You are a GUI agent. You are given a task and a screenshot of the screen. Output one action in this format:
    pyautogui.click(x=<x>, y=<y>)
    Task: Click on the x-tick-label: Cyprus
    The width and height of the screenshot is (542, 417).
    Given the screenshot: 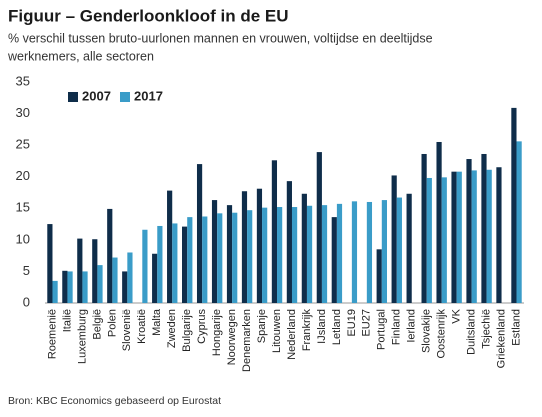 What is the action you would take?
    pyautogui.click(x=202, y=326)
    